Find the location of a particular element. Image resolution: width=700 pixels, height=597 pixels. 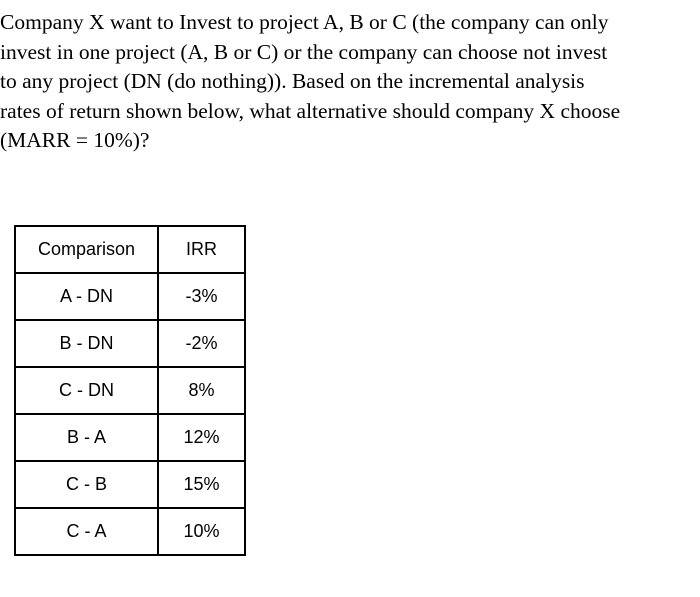

header-comparison: Comparison is located at coordinates (86, 249).